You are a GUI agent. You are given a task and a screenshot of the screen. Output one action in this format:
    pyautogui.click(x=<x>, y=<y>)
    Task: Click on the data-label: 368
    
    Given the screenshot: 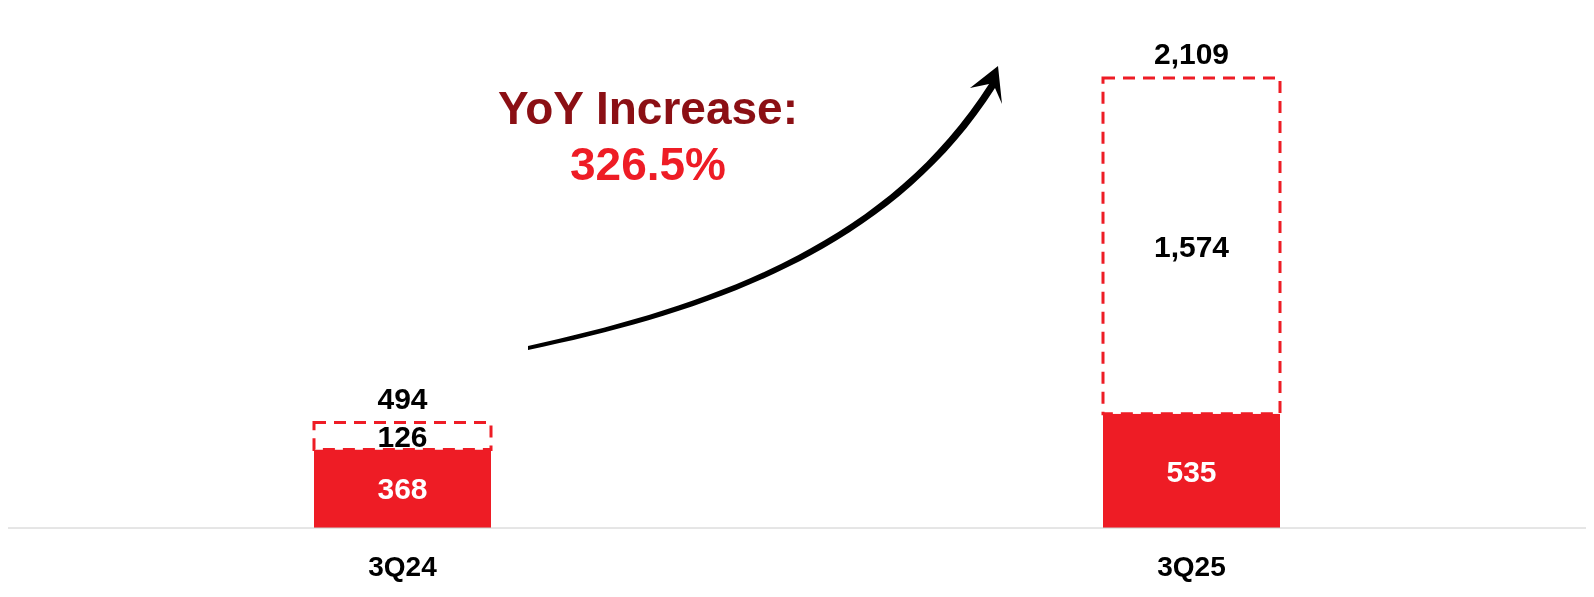 What is the action you would take?
    pyautogui.click(x=402, y=489)
    